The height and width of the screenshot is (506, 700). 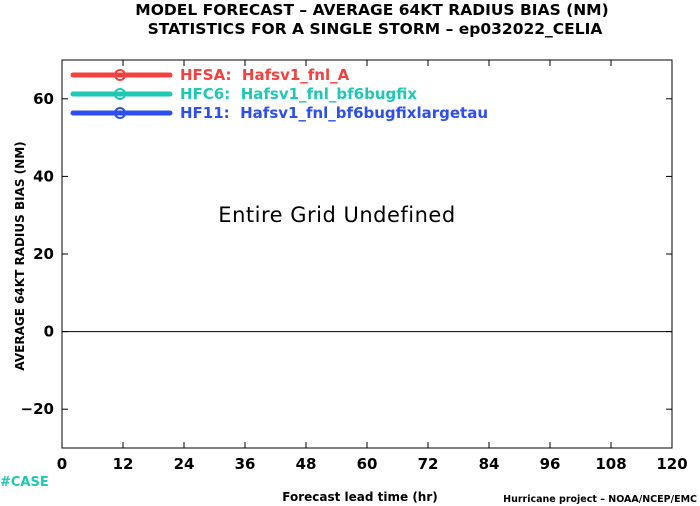 I want to click on y-tick-label: 20, so click(x=43, y=254).